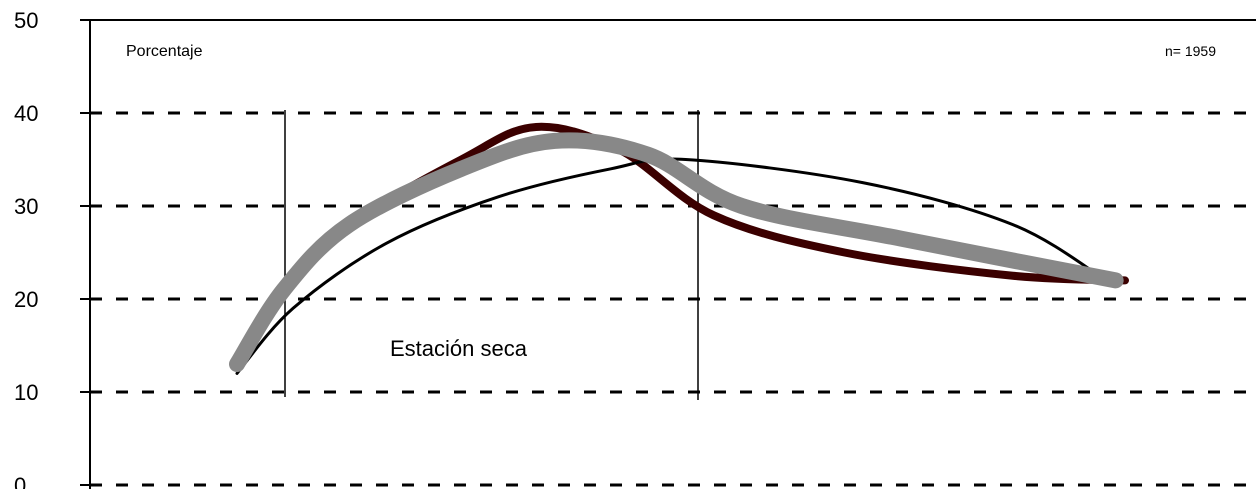 The width and height of the screenshot is (1256, 489). What do you see at coordinates (1190, 51) in the screenshot?
I see `sample-size-label: n= 1959` at bounding box center [1190, 51].